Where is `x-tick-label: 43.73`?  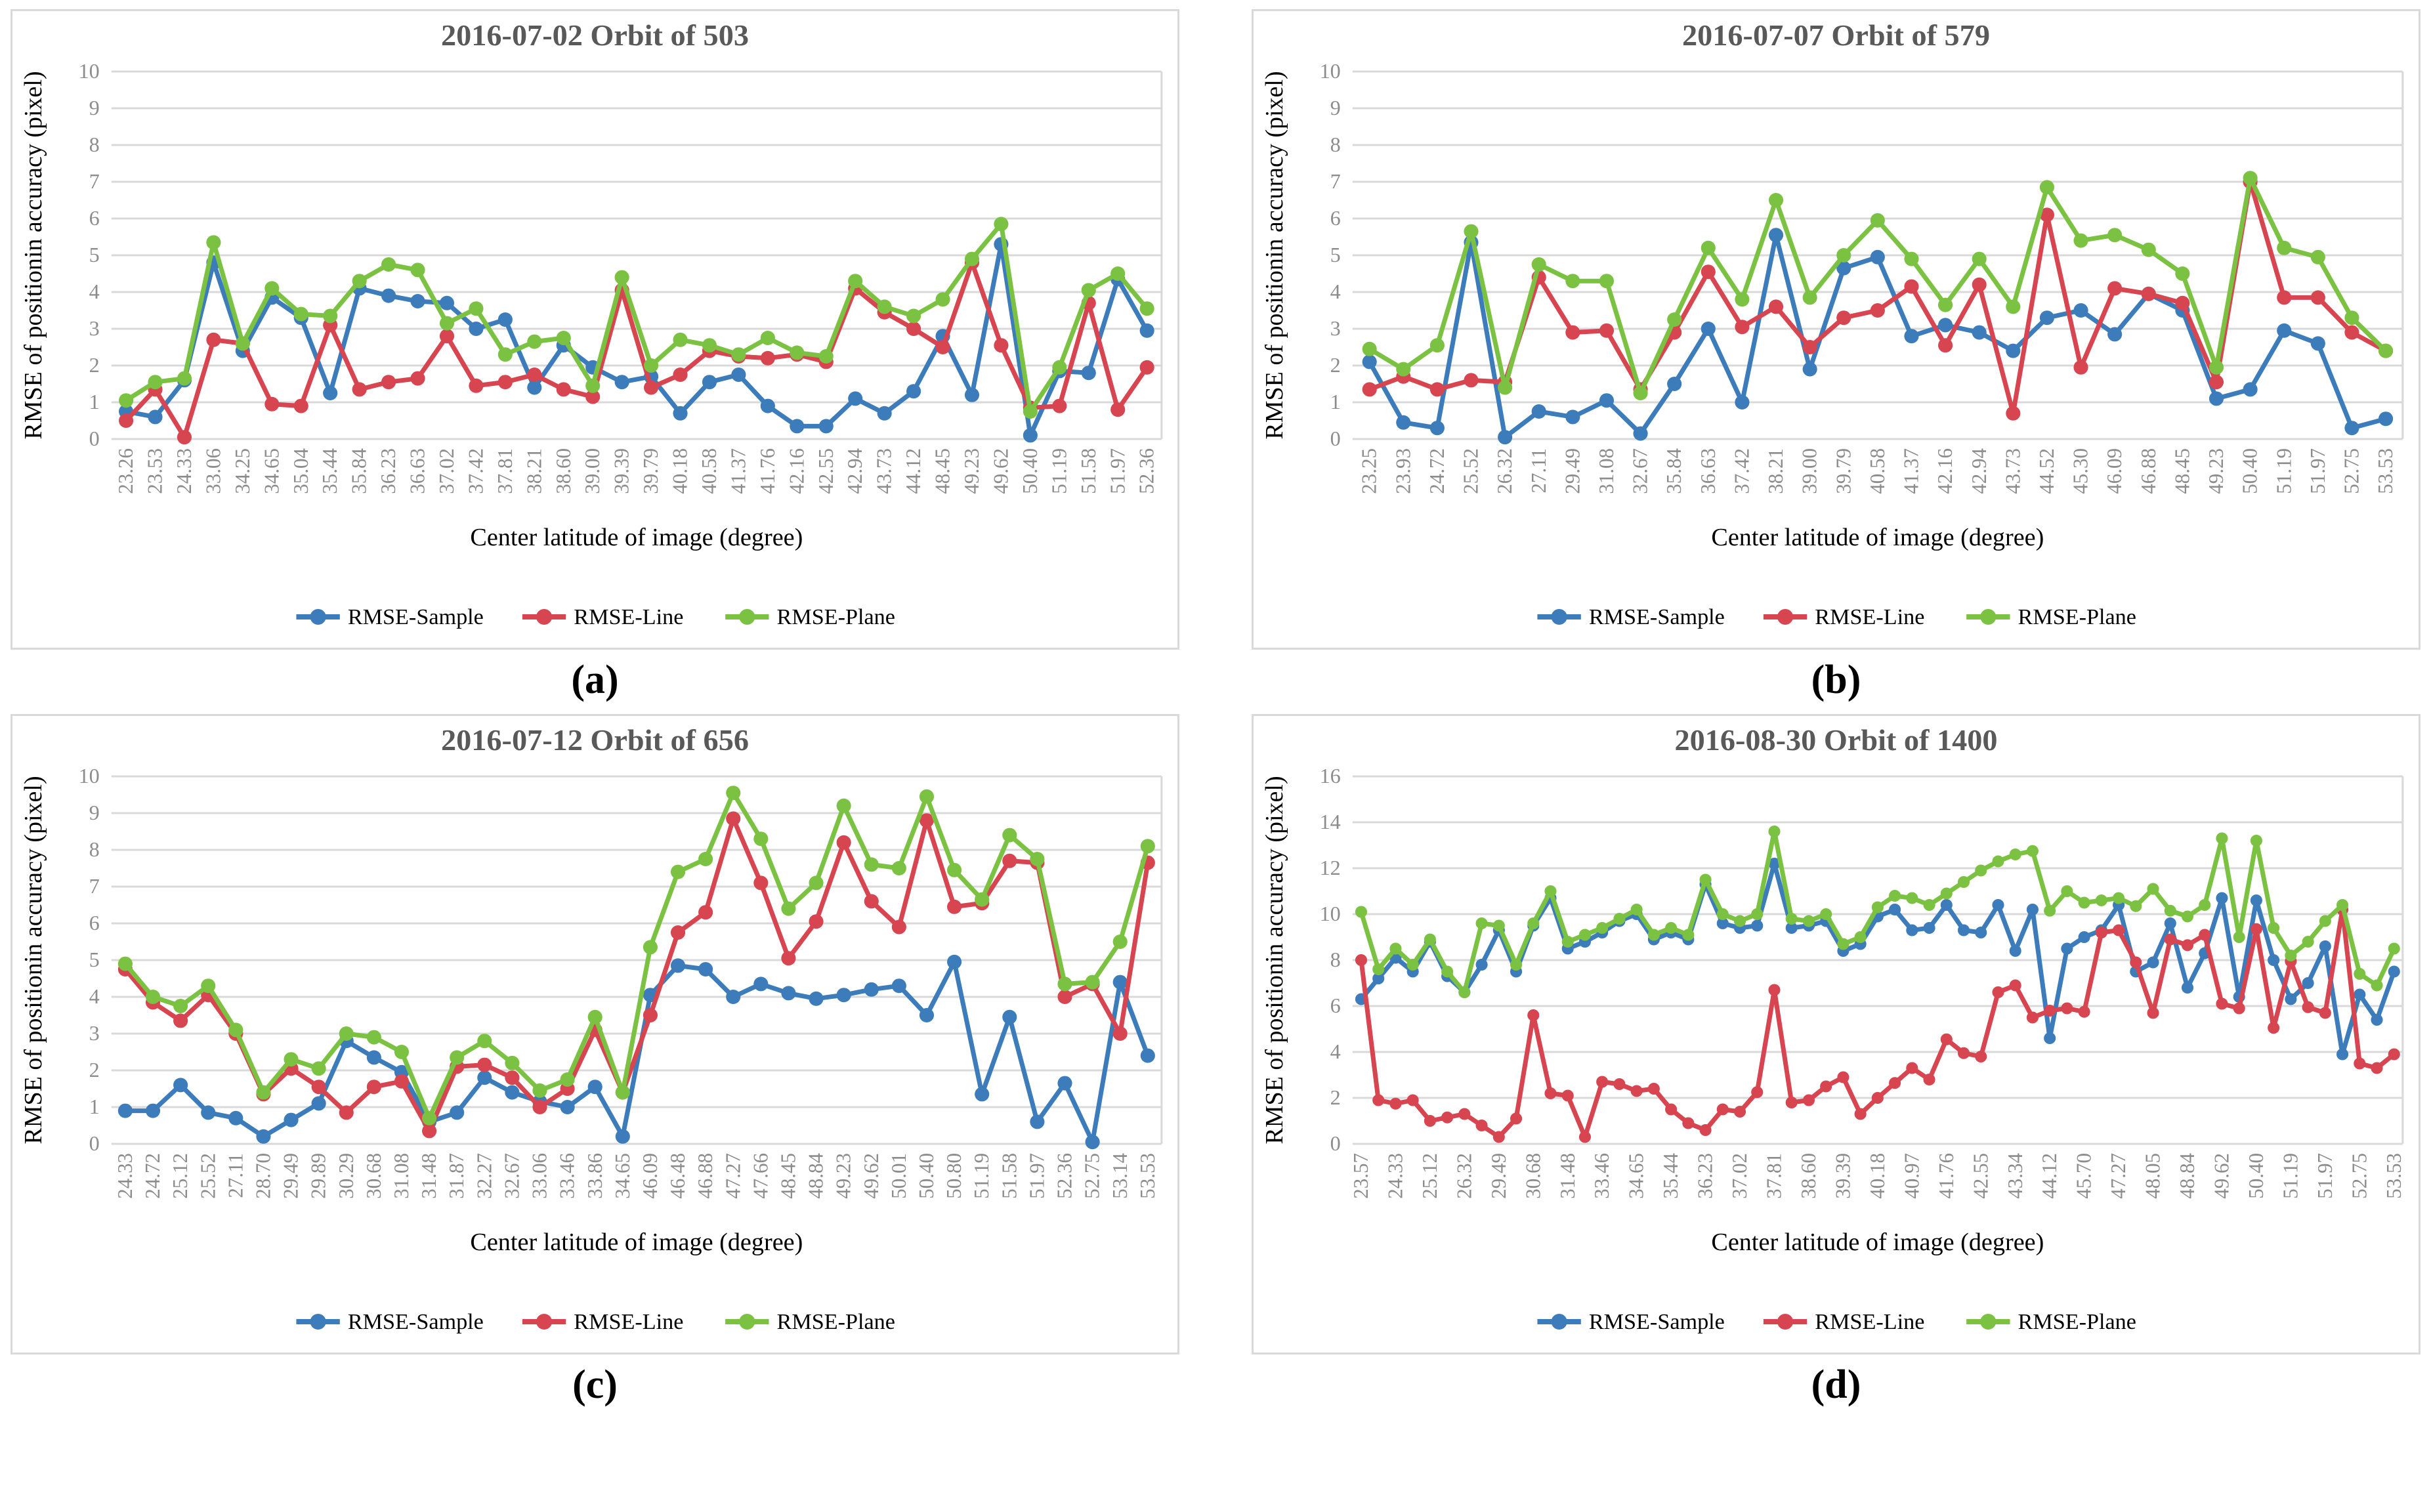 x-tick-label: 43.73 is located at coordinates (2012, 471).